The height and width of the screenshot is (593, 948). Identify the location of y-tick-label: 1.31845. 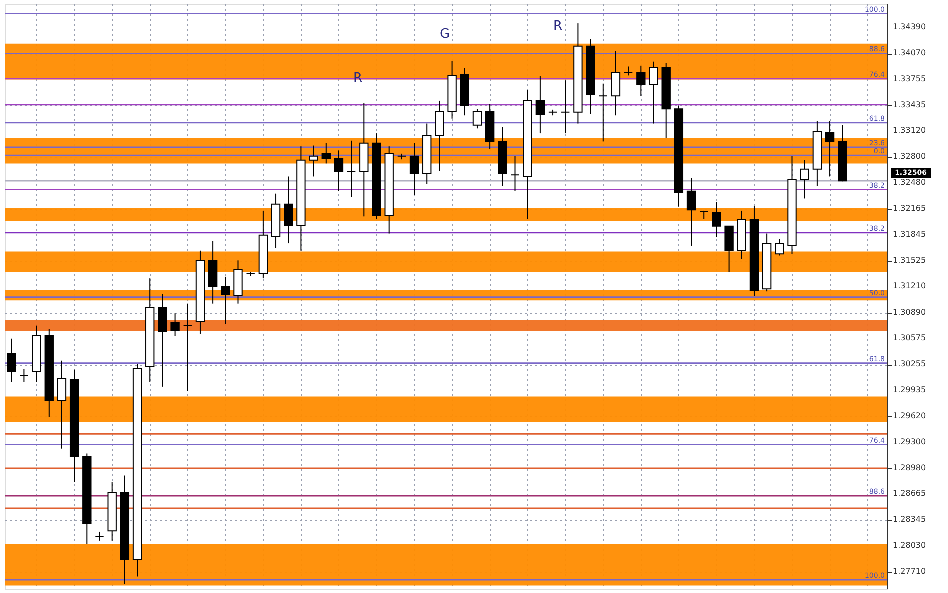
(909, 234).